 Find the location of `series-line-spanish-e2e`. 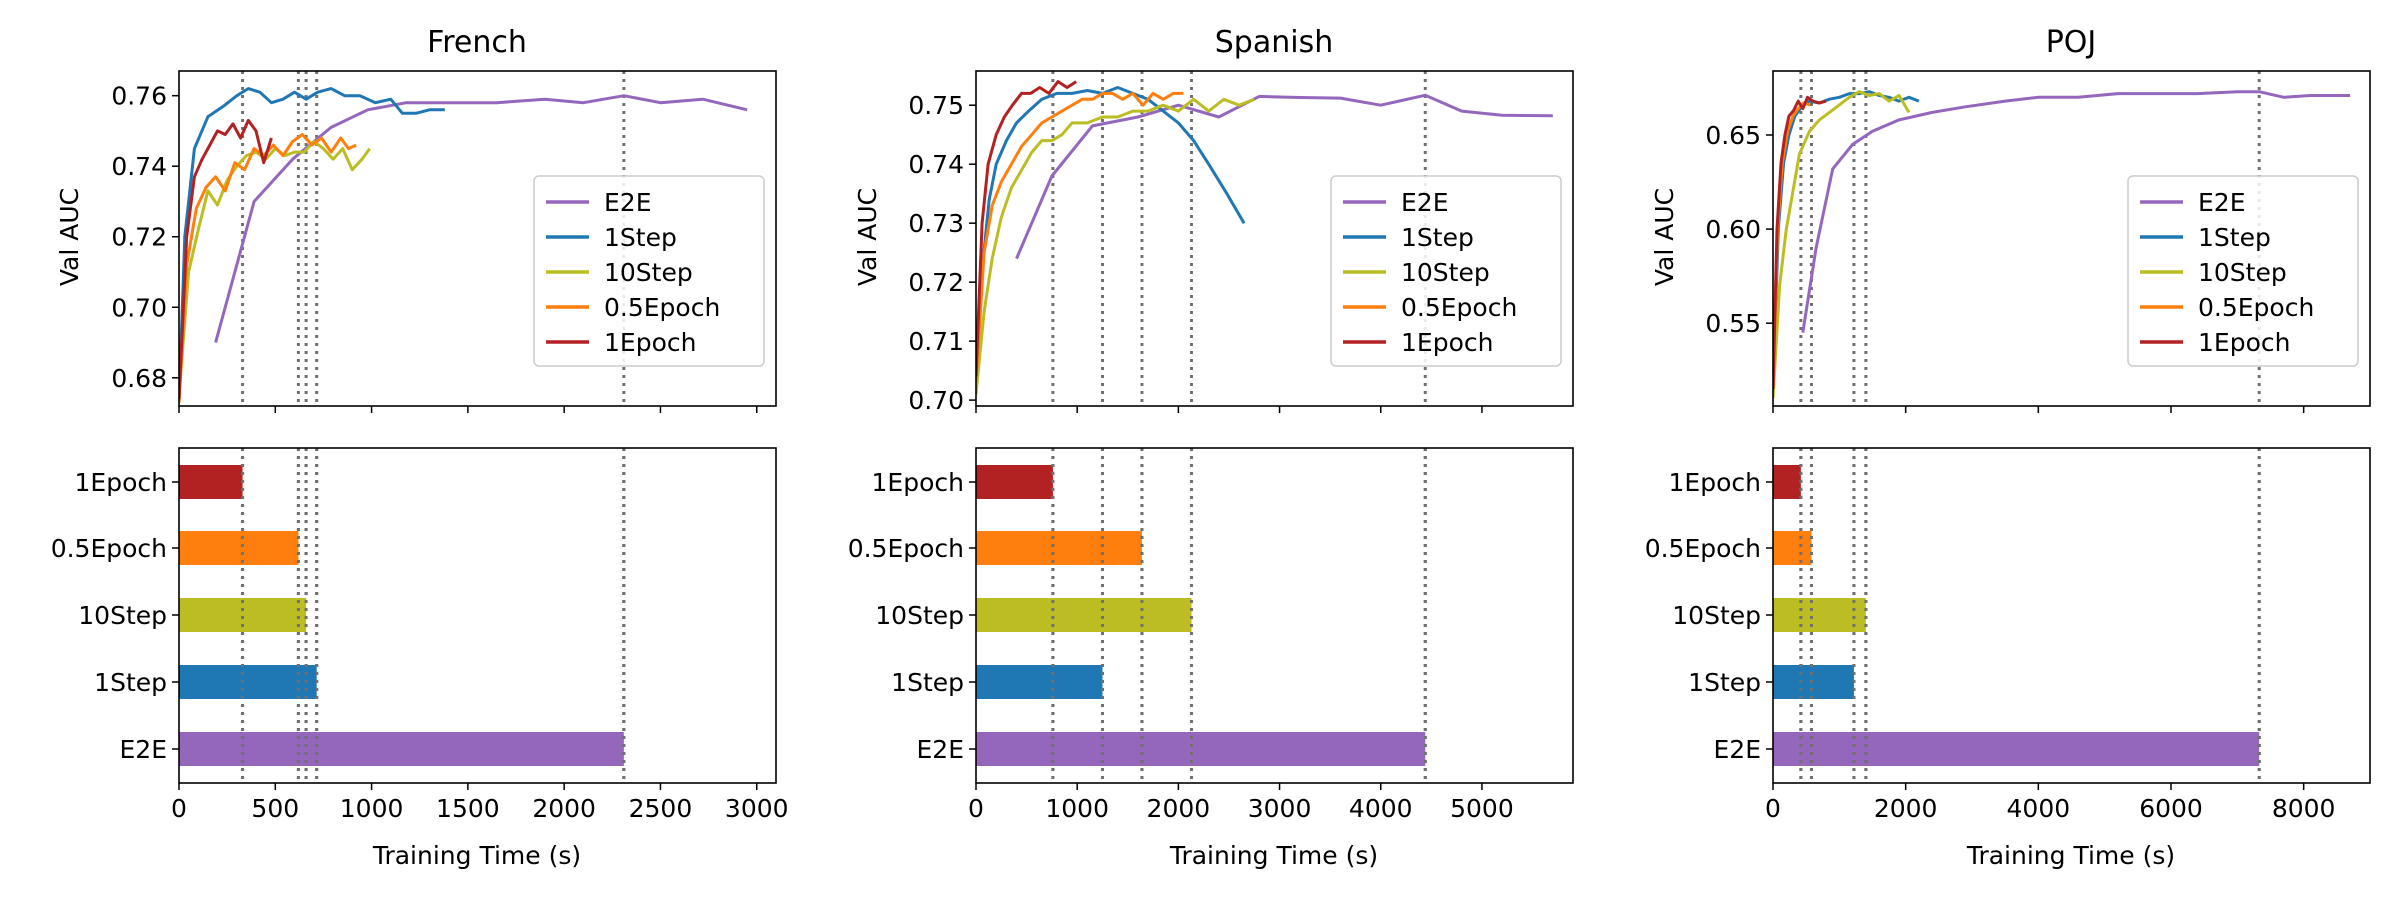

series-line-spanish-e2e is located at coordinates (1284, 176).